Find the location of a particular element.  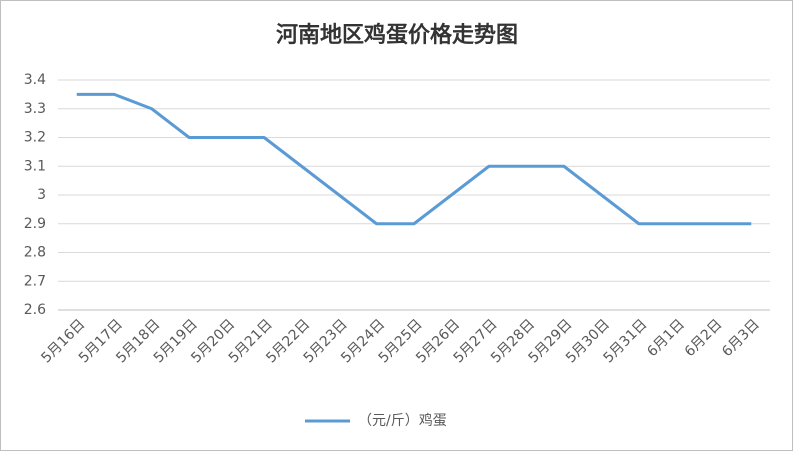

y-tick-label: 3.4 is located at coordinates (35, 80).